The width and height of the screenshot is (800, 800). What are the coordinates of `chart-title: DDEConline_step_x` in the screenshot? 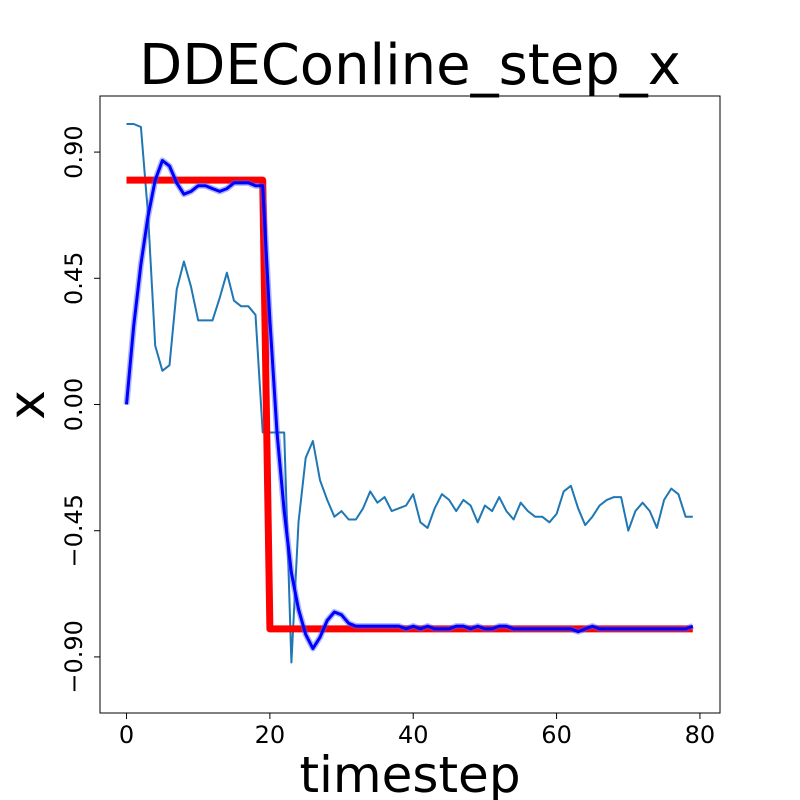 It's located at (410, 65).